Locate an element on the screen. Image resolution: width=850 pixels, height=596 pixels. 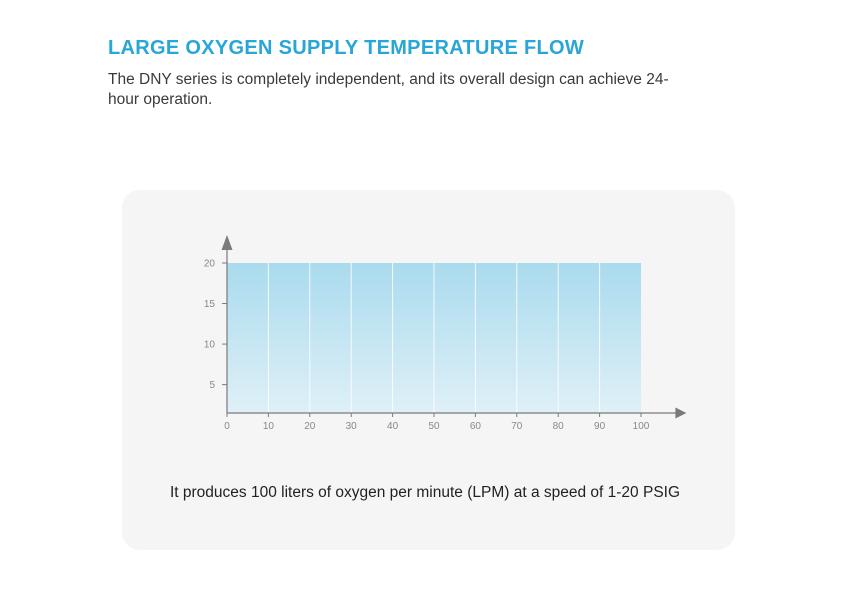
x-tick-label-60: 60 is located at coordinates (476, 426).